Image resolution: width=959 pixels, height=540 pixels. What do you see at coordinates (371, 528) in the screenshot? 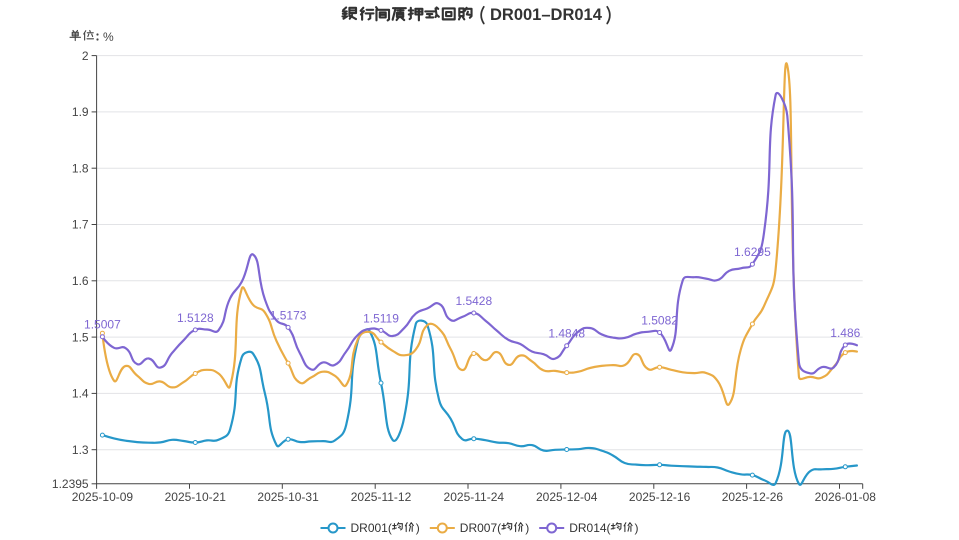
I see `svg-text: DR001(` at bounding box center [371, 528].